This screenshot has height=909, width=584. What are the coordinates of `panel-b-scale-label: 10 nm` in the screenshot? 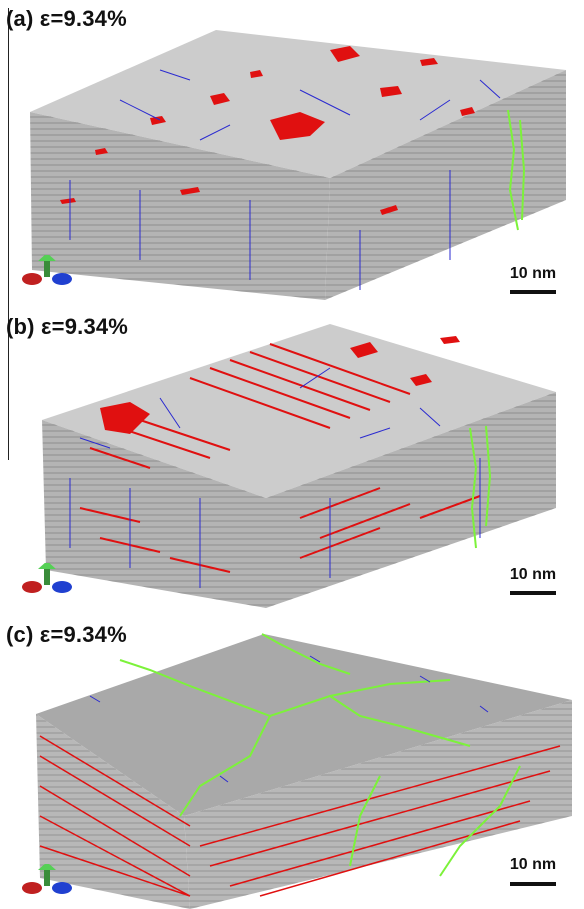 It's located at (533, 574).